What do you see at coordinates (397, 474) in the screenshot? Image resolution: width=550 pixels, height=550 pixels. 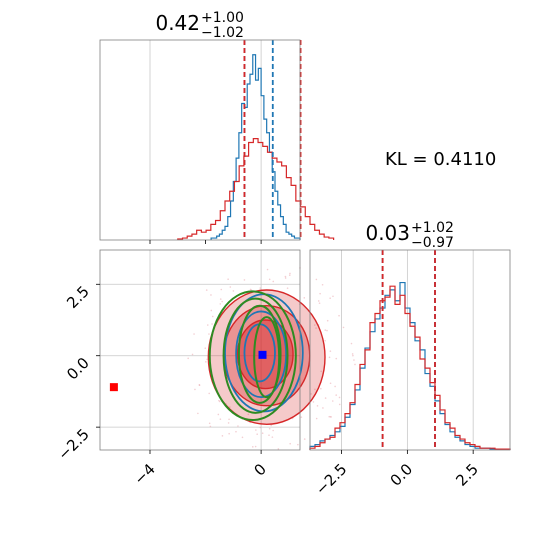 I see `hist-y-ticks: −2.5 0.0 2.5` at bounding box center [397, 474].